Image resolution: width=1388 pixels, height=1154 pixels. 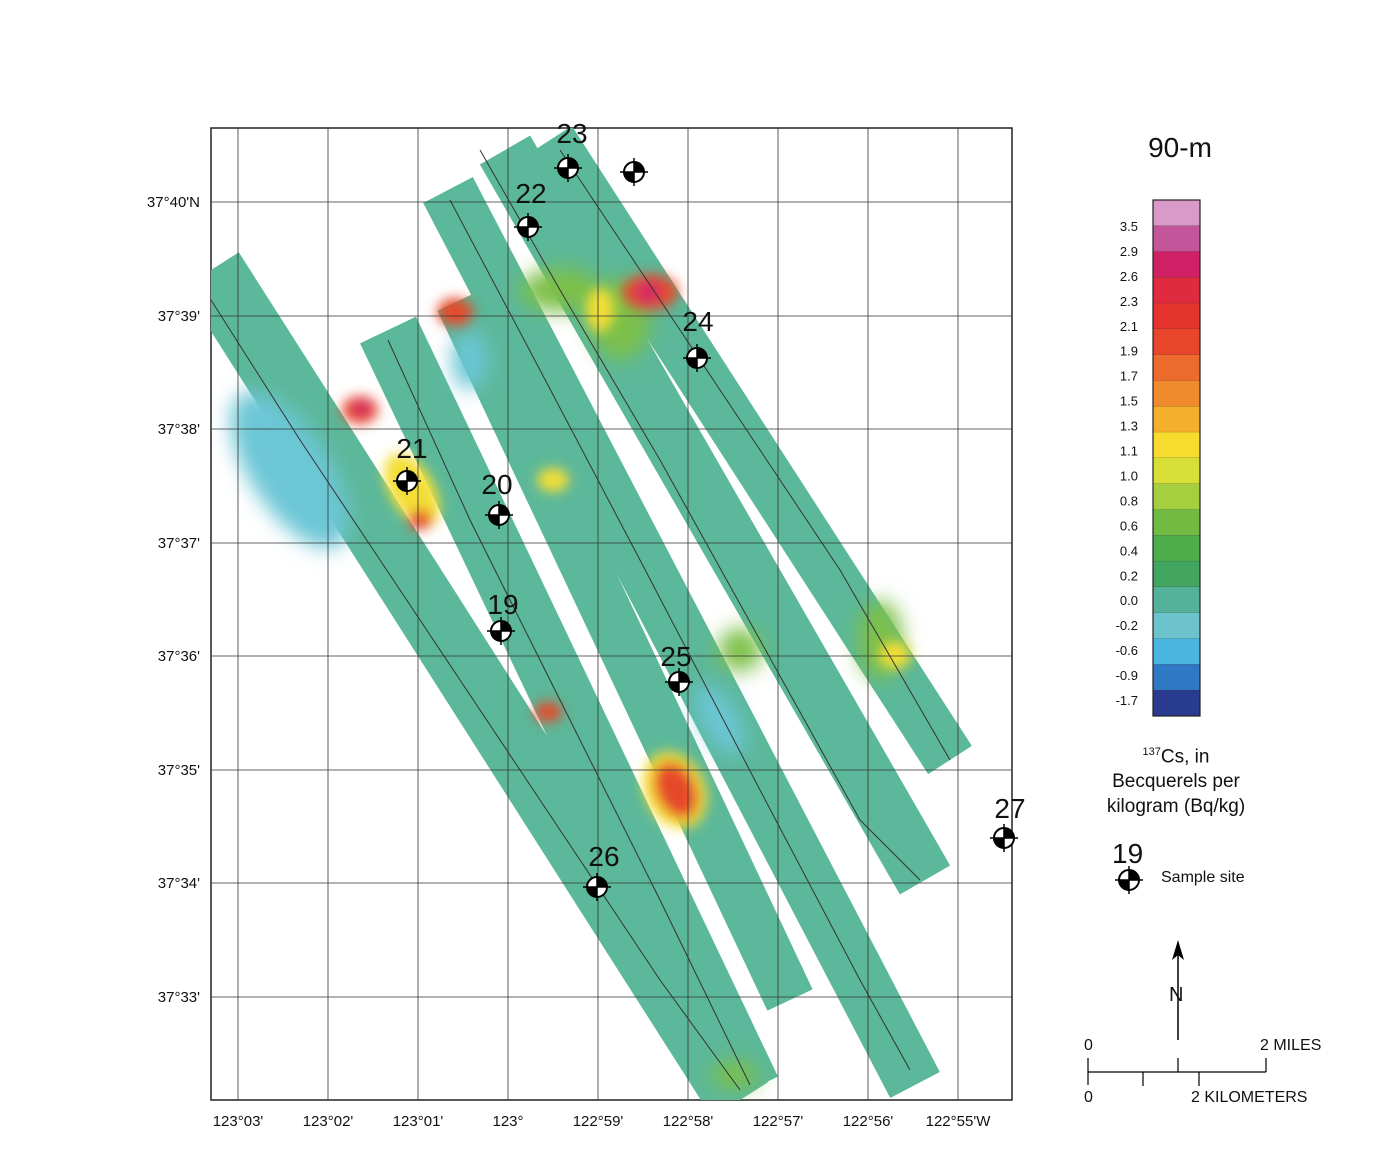 I want to click on color-ramp-tick-label: 3.5, so click(x=1129, y=226).